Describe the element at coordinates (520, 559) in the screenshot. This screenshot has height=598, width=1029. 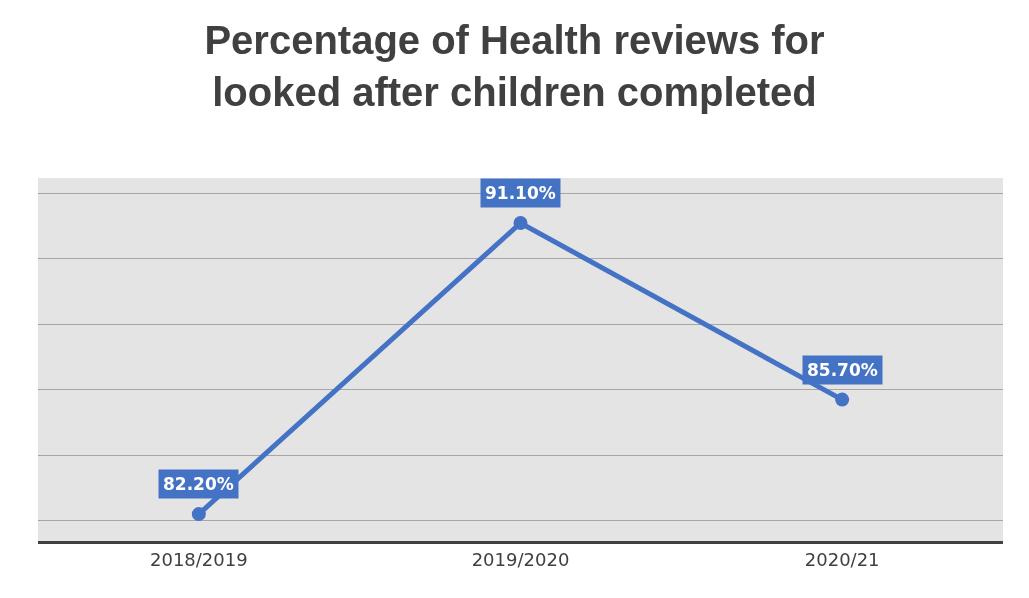
I see `x-tick-label: 2019/2020` at that location.